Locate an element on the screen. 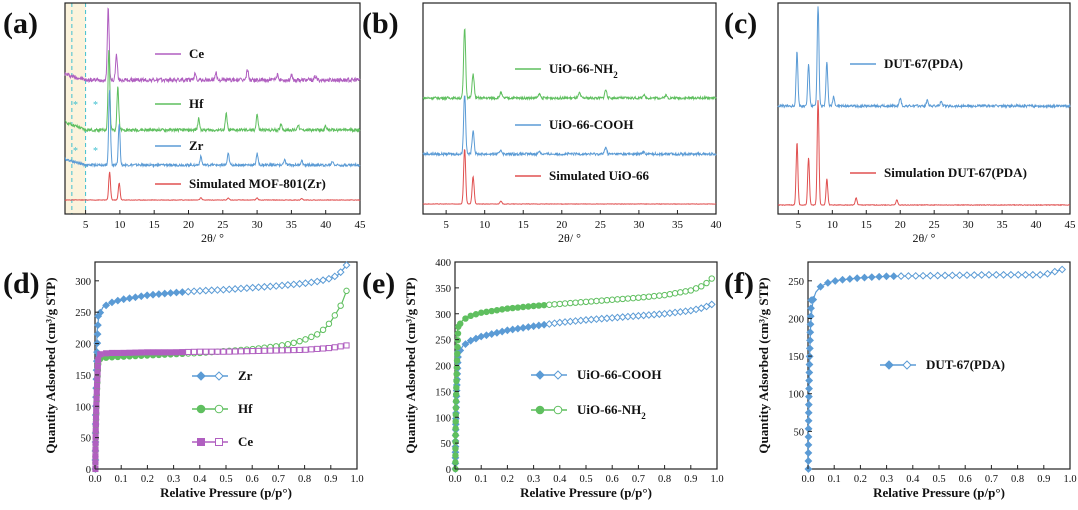 The height and width of the screenshot is (510, 1078). y-tick-label: 150 is located at coordinates (796, 357).